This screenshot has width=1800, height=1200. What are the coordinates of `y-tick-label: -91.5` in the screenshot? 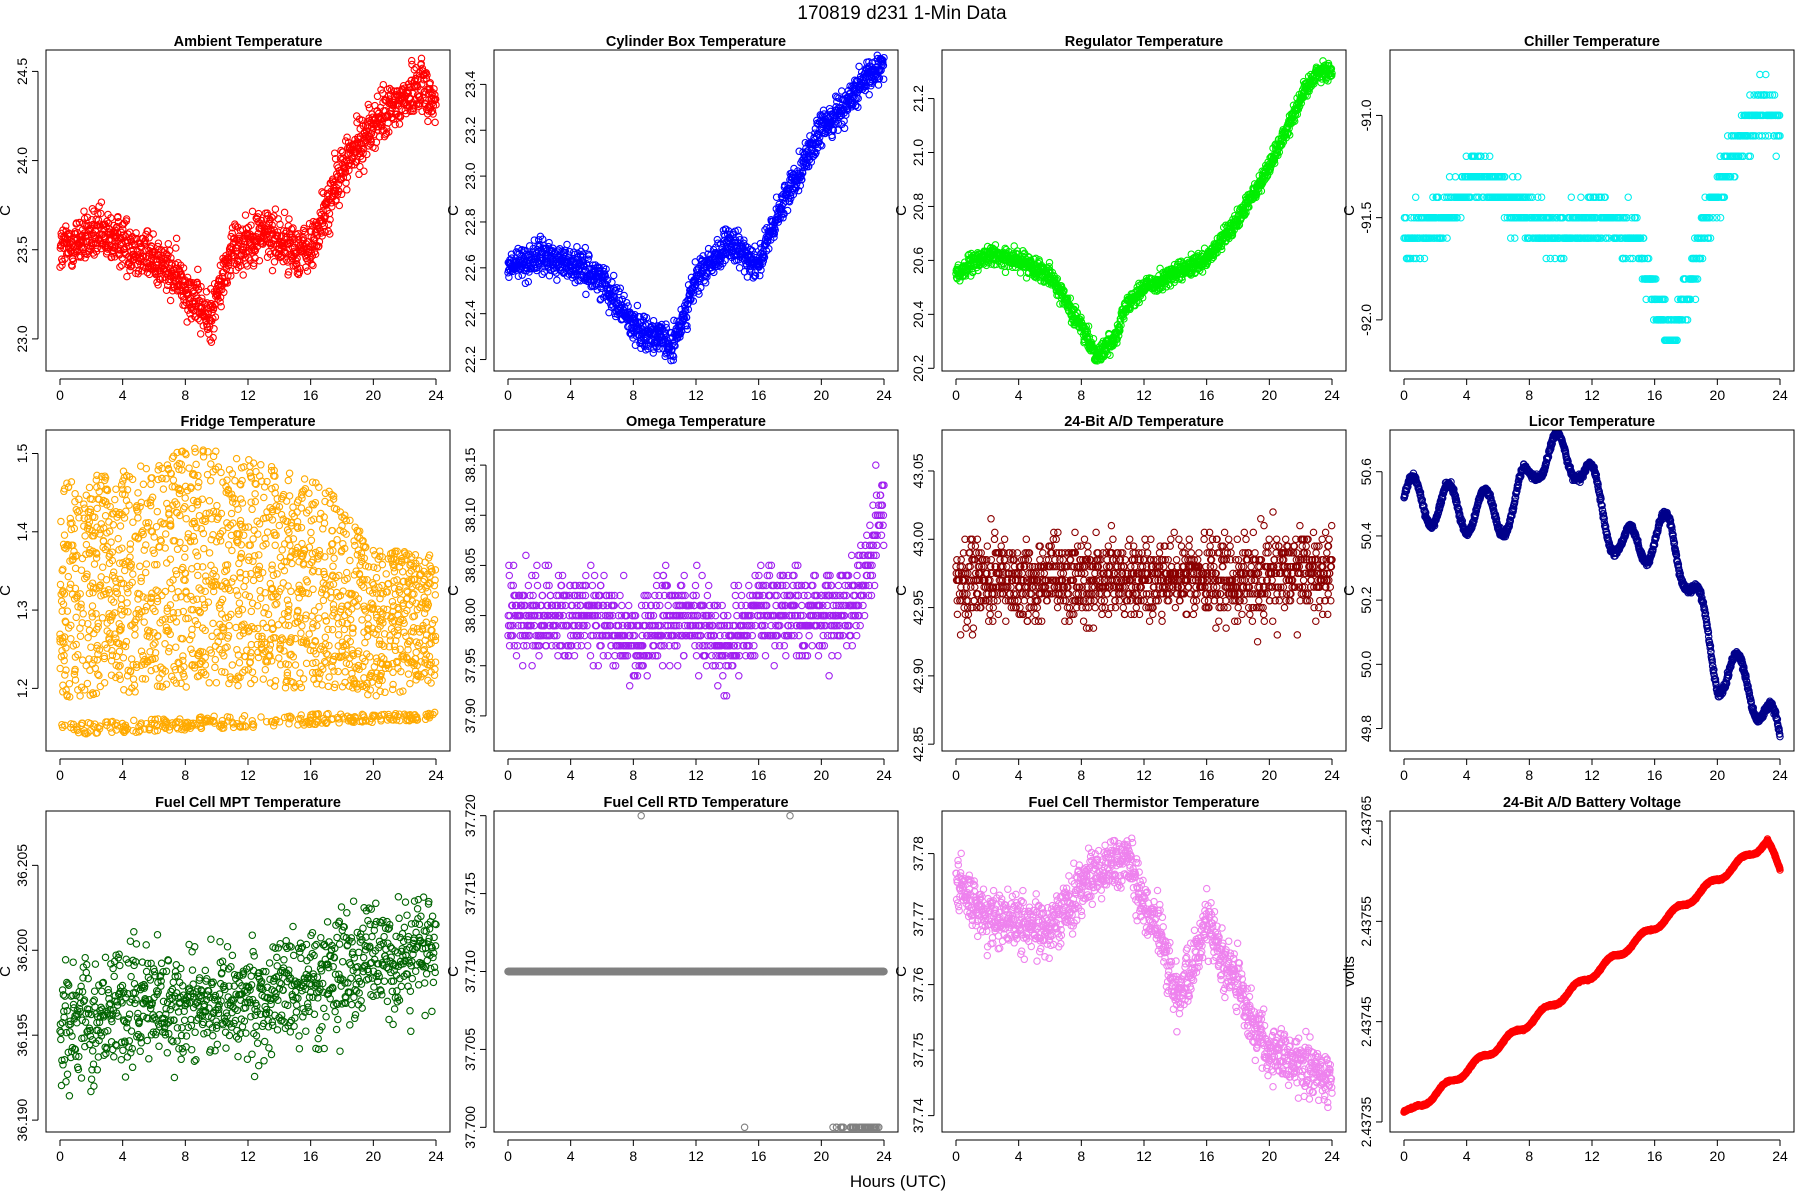 It's located at (1366, 217).